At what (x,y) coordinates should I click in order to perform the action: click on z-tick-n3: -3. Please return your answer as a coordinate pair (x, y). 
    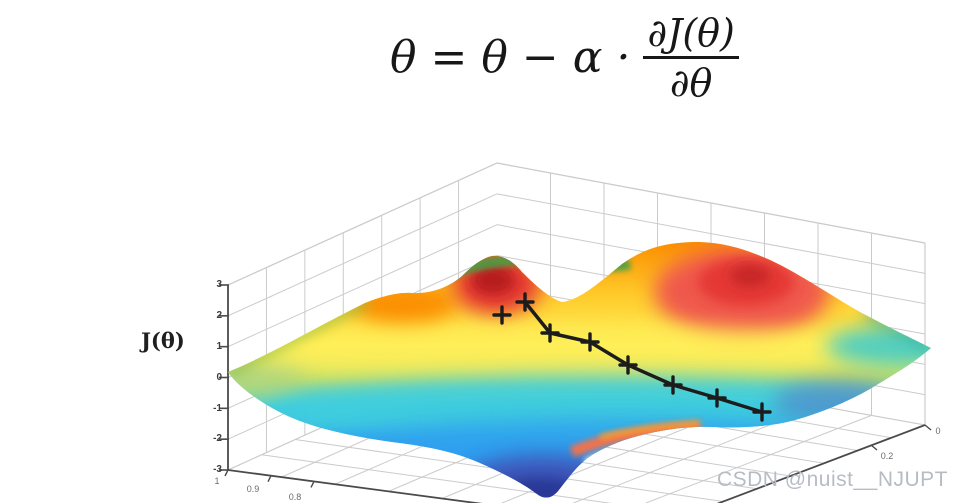
    Looking at the image, I should click on (217, 469).